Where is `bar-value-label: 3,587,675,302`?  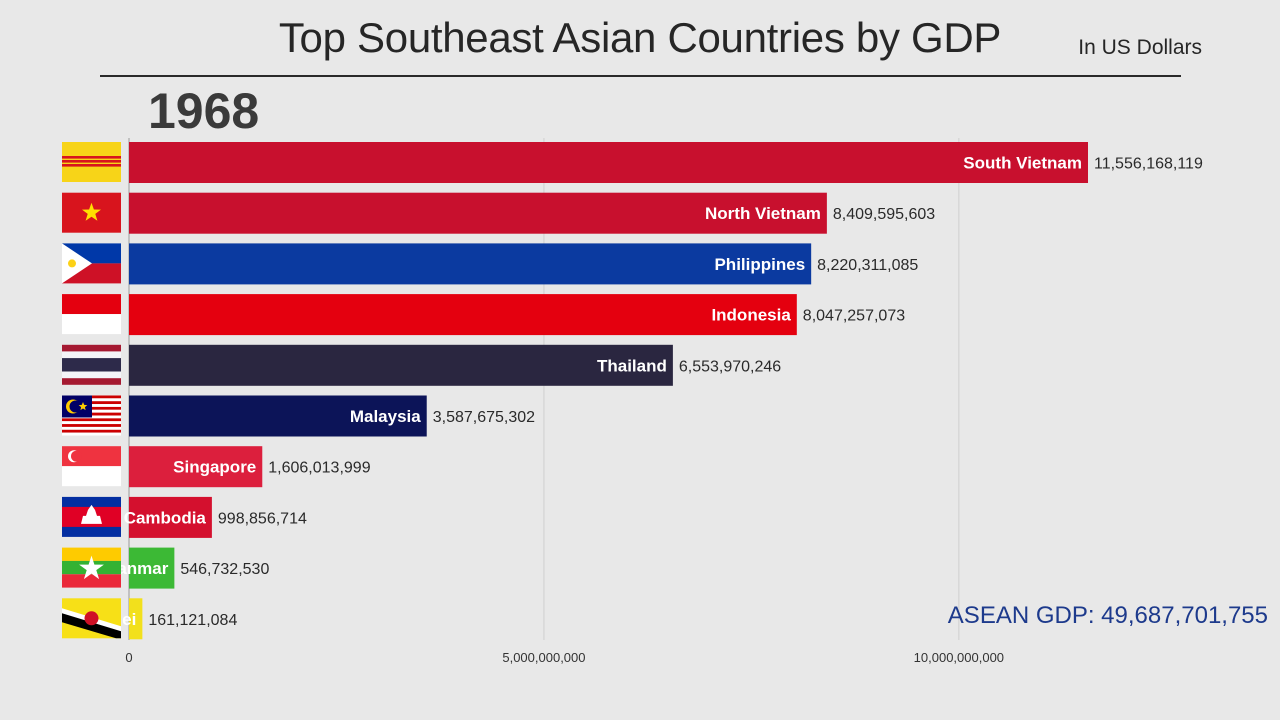
bar-value-label: 3,587,675,302 is located at coordinates (484, 417).